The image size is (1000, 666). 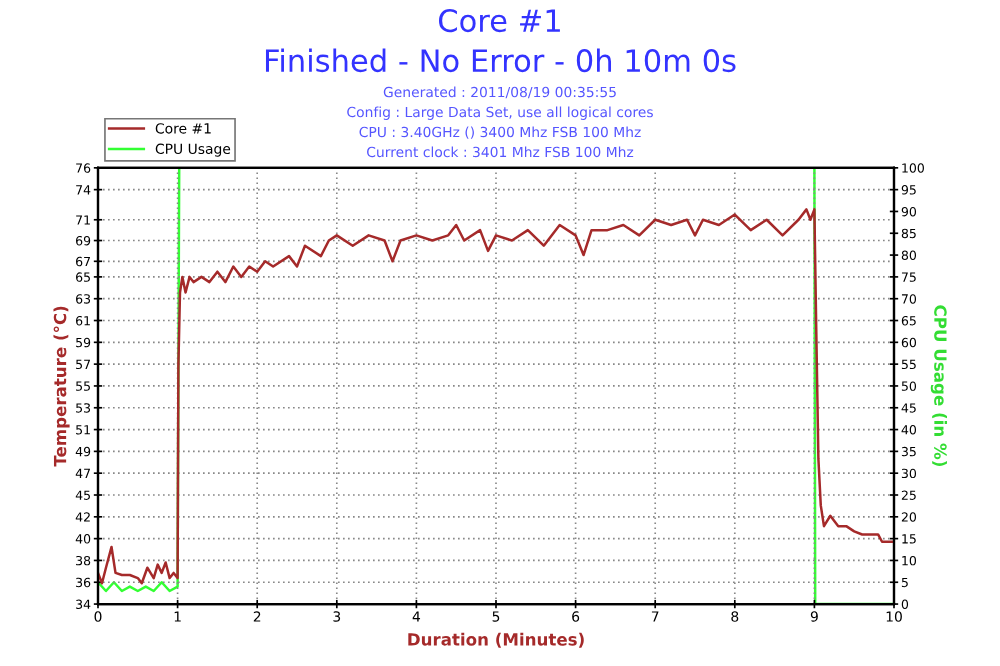 What do you see at coordinates (496, 640) in the screenshot?
I see `x-axis-title: Duration (Minutes)` at bounding box center [496, 640].